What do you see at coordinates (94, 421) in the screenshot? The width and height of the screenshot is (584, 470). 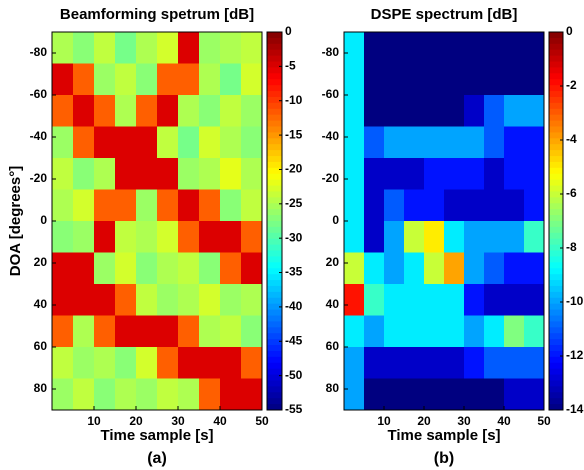 I see `x-tick-label: 10` at bounding box center [94, 421].